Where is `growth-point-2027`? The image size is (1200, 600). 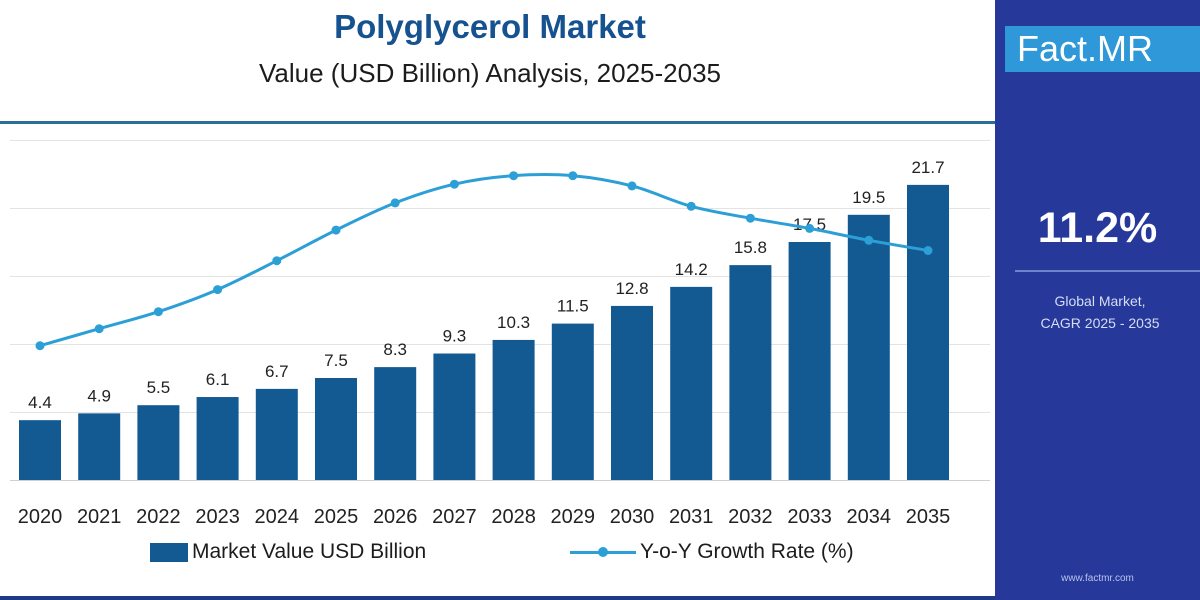
growth-point-2027 is located at coordinates (454, 184).